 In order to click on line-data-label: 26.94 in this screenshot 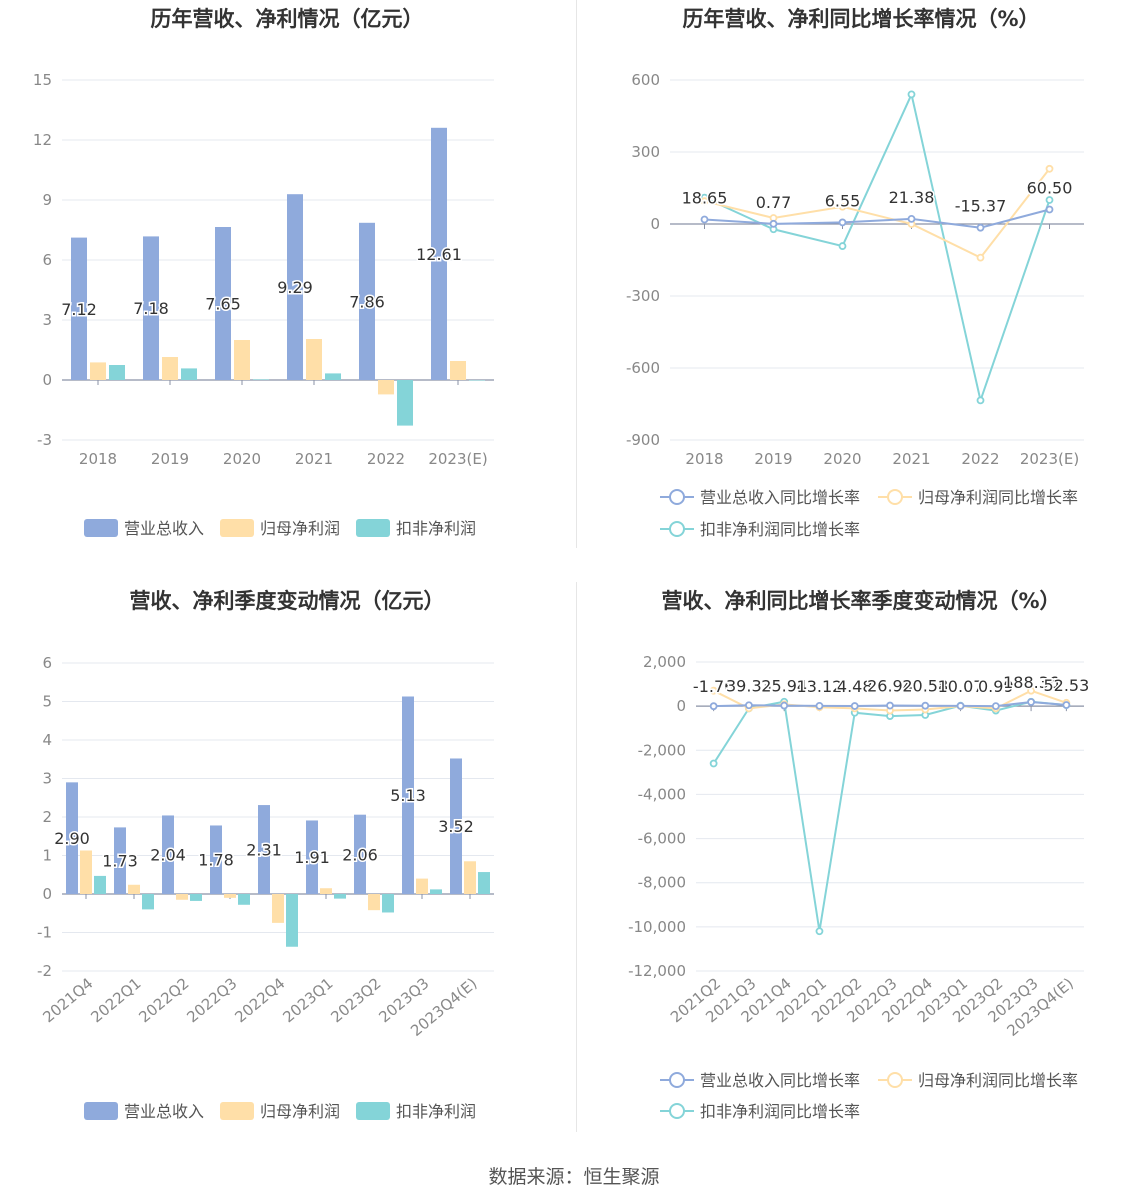, I will do `click(890, 686)`.